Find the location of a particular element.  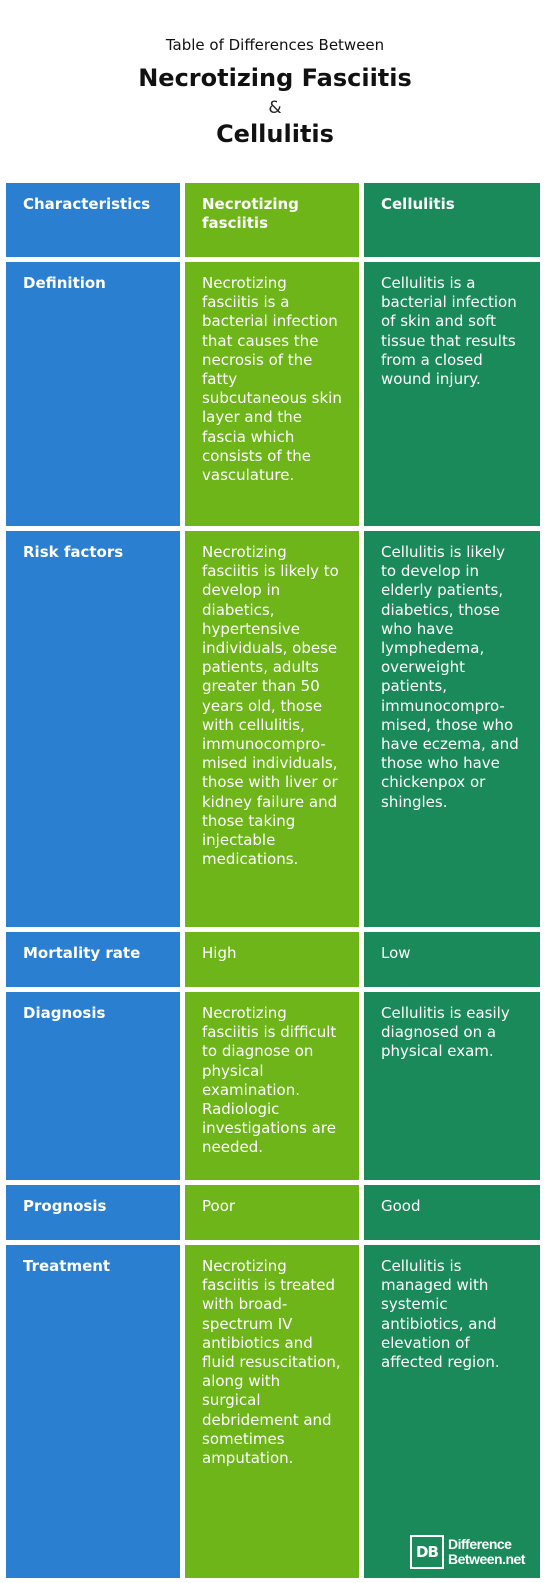

cell-mortality-nf: High is located at coordinates (272, 959).